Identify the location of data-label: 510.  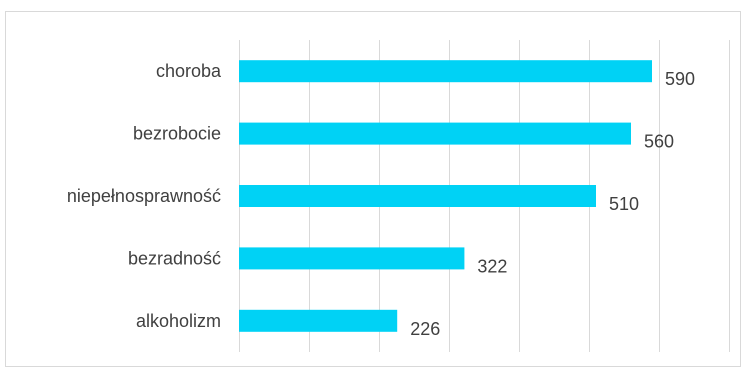
(624, 204).